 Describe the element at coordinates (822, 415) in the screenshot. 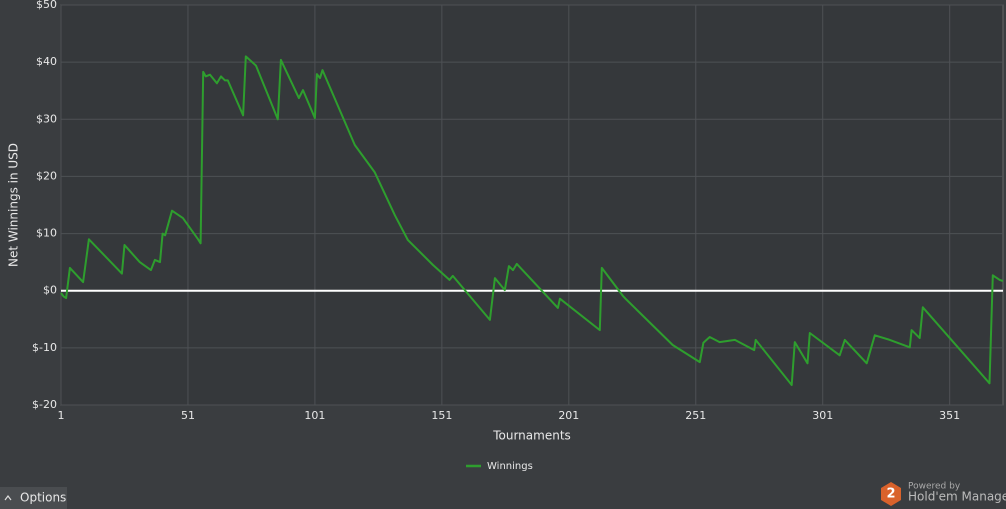

I see `x-tick-label: 301` at that location.